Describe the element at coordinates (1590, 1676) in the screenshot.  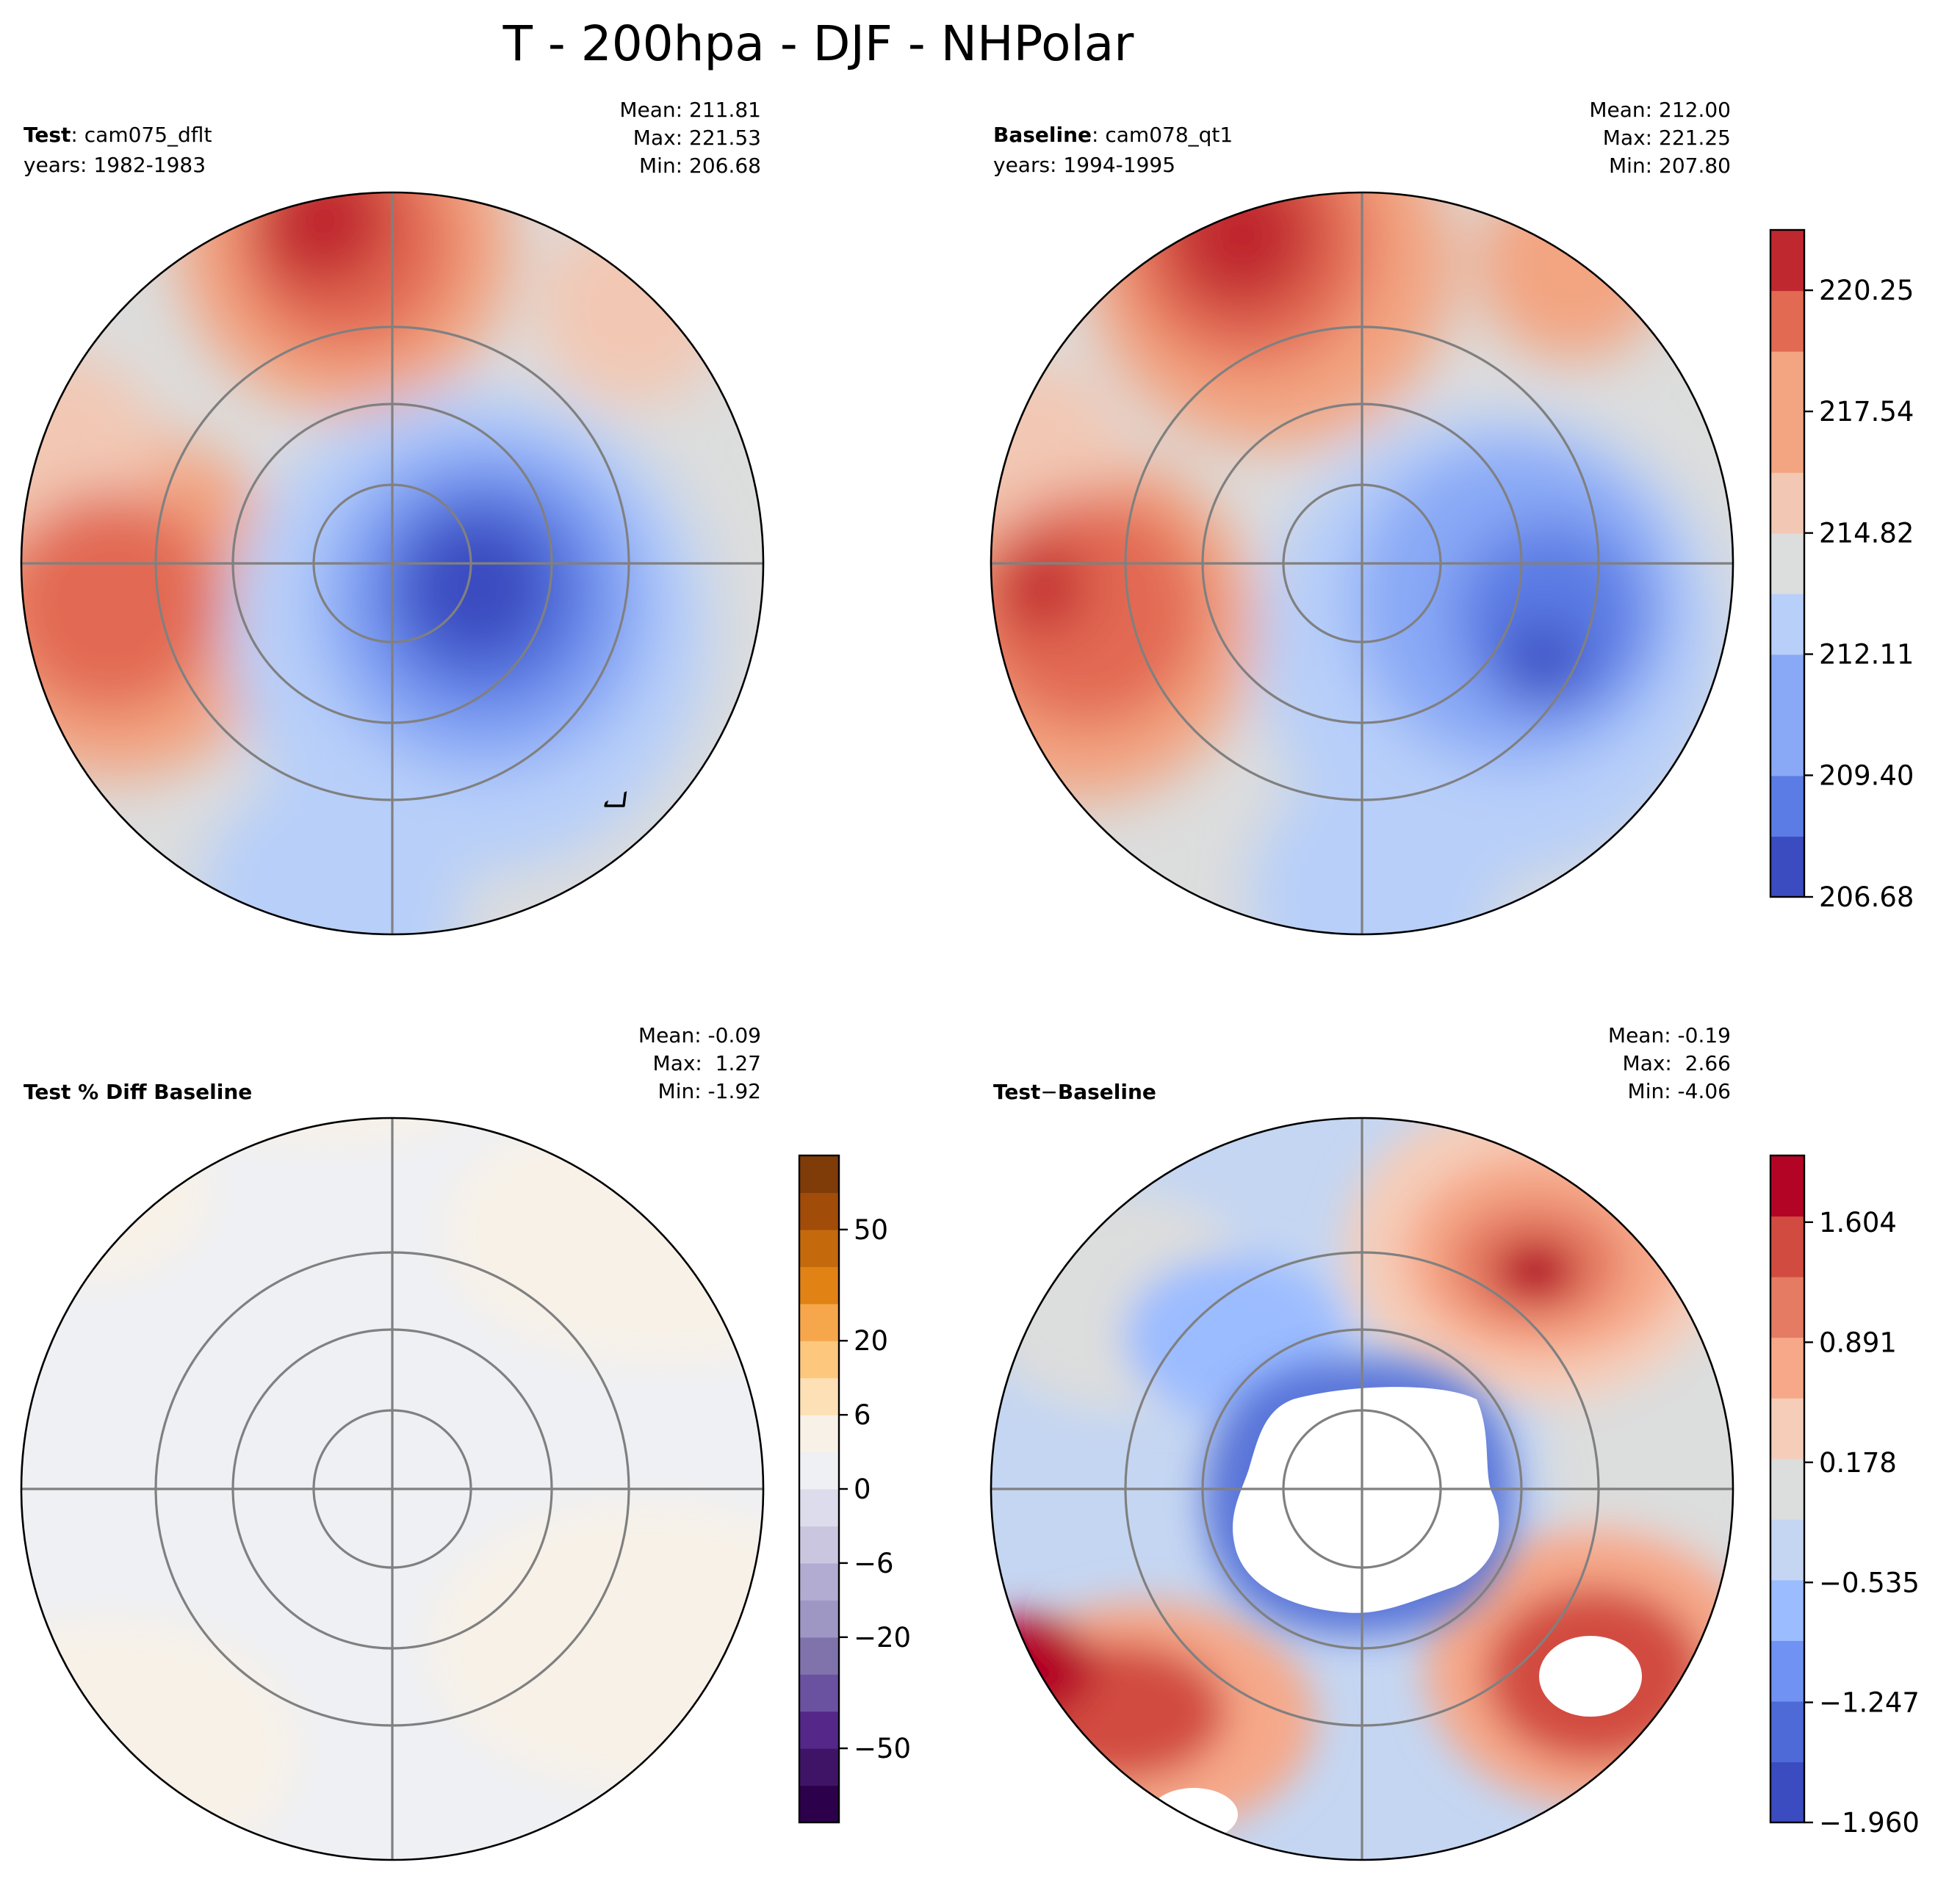
I see `missing-hole-right` at that location.